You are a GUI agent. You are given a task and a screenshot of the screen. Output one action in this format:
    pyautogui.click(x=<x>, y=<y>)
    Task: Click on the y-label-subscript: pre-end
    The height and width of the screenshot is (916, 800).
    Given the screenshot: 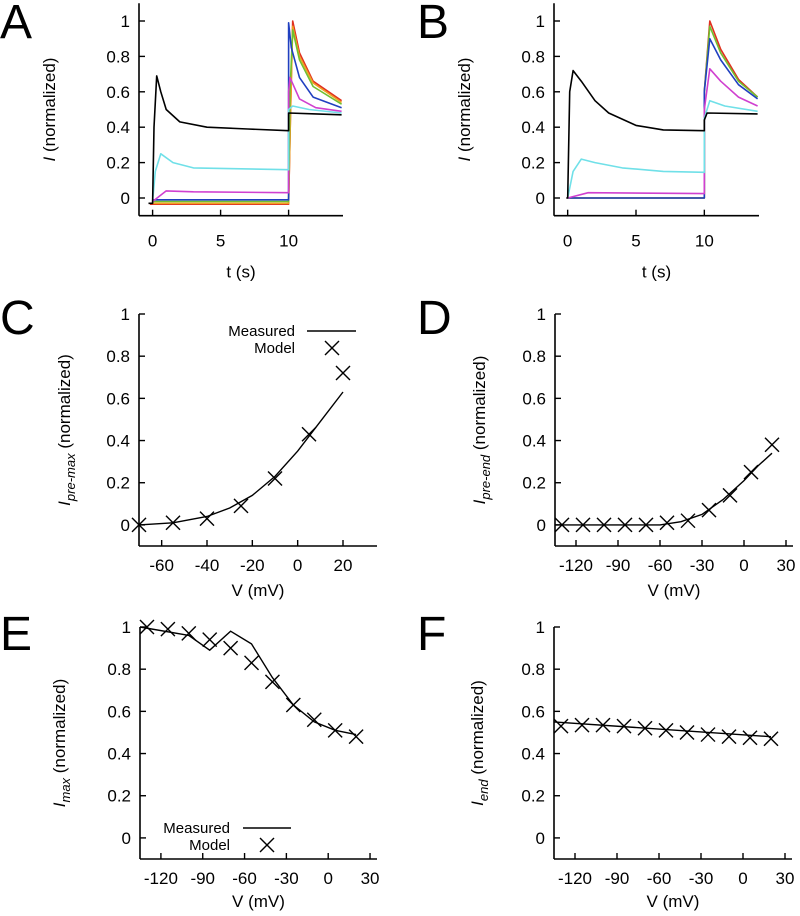 What is the action you would take?
    pyautogui.click(x=485, y=477)
    